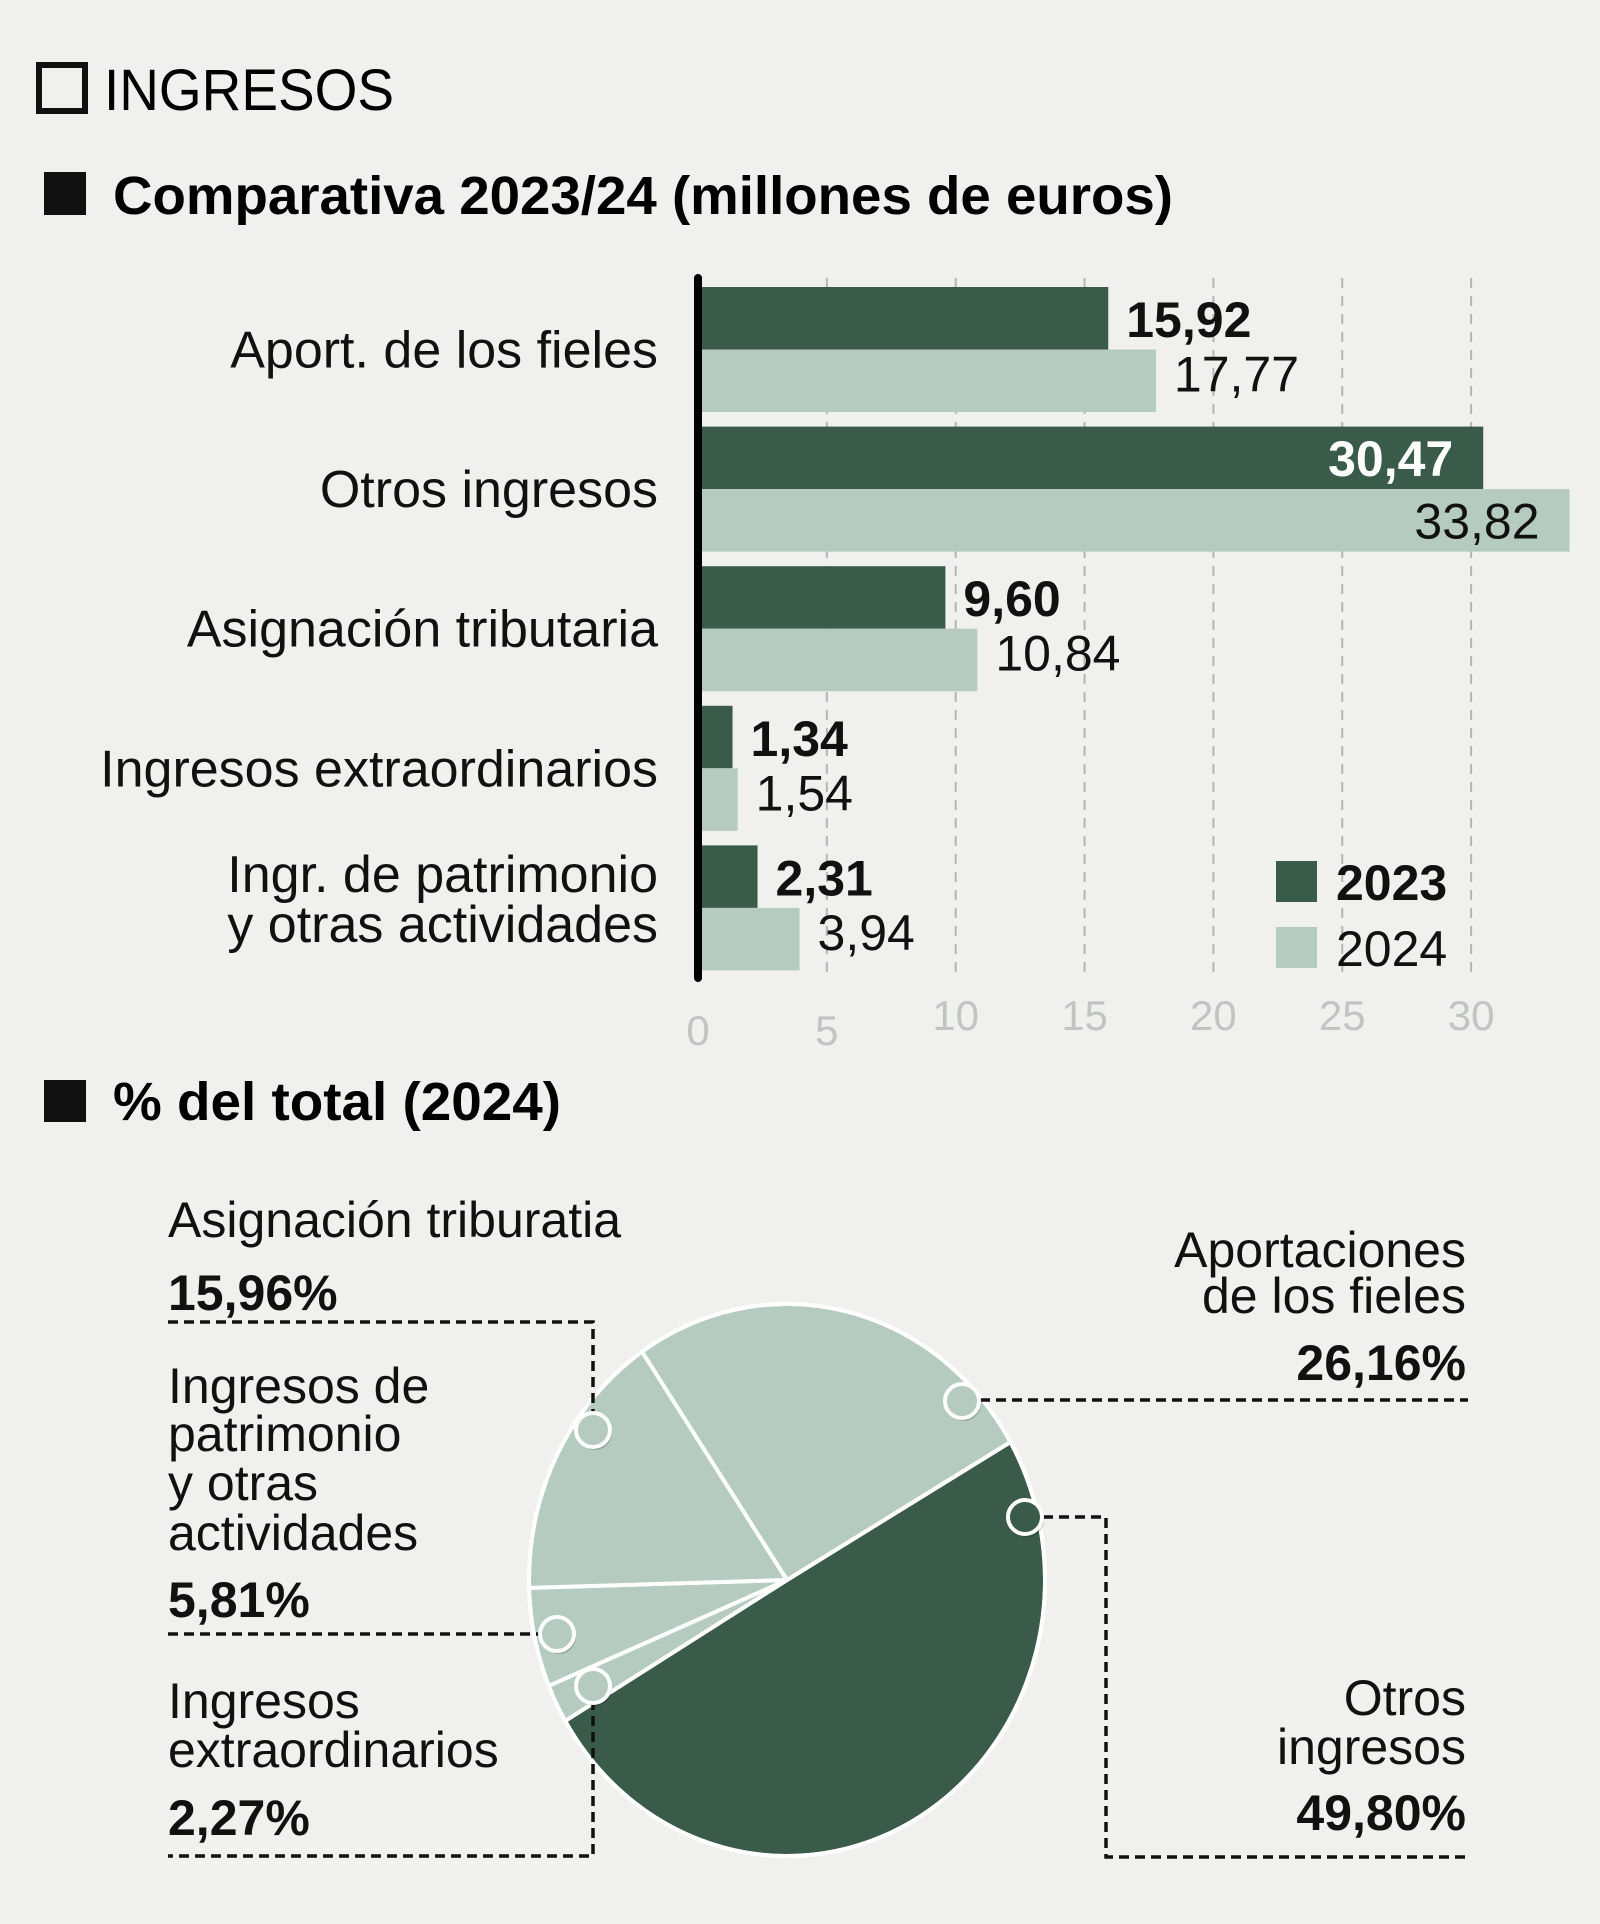 The height and width of the screenshot is (1924, 1600). Describe the element at coordinates (1371, 1747) in the screenshot. I see `callout-name: ingresos` at that location.